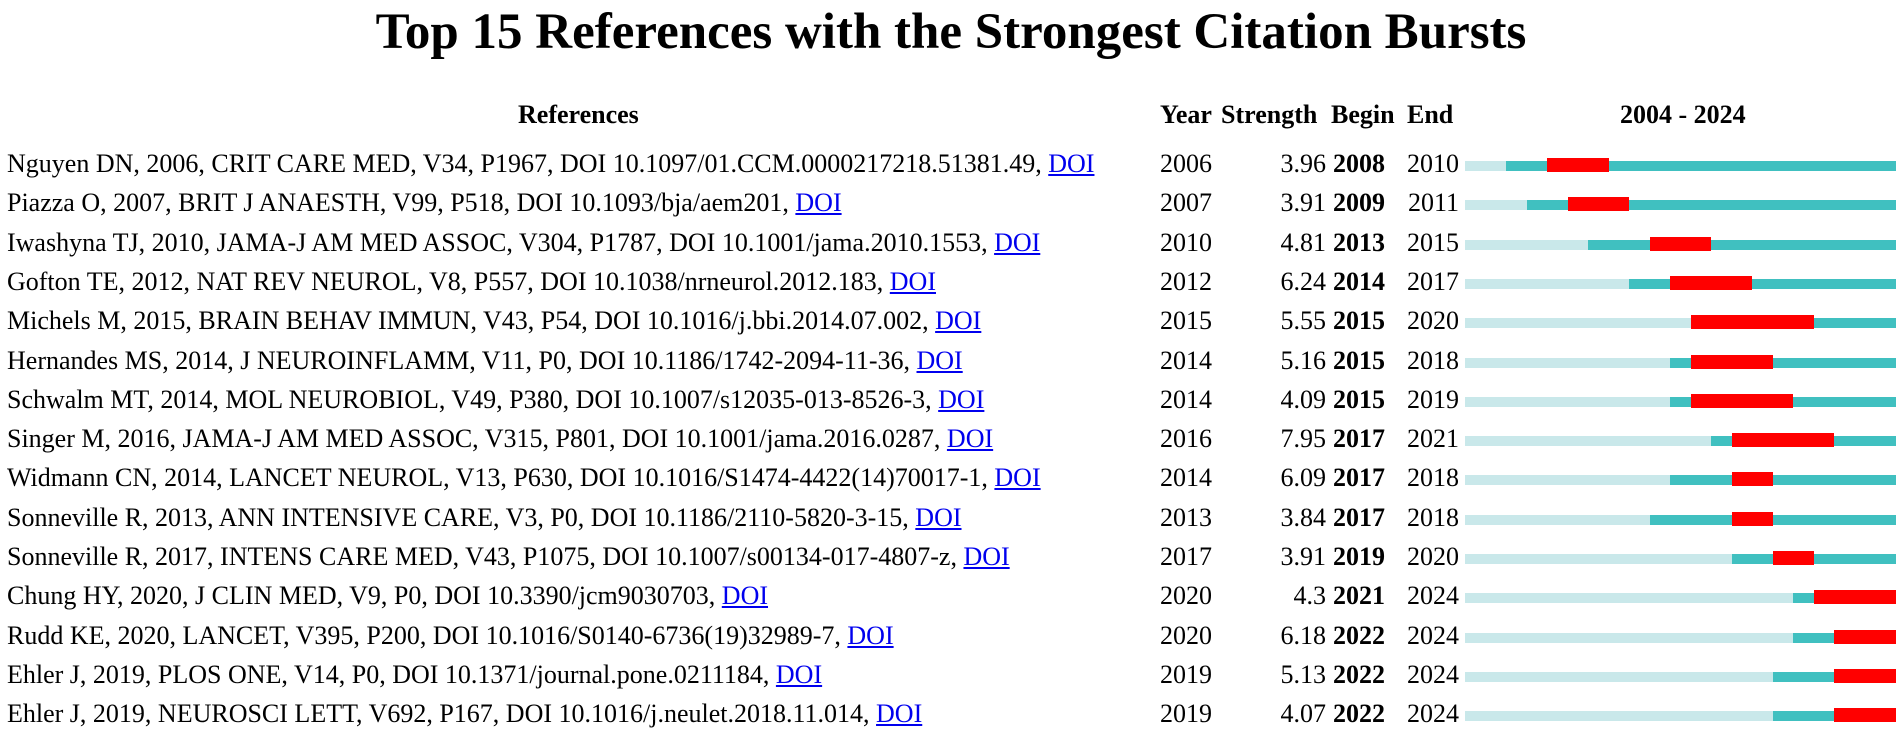 Image resolution: width=1902 pixels, height=733 pixels. I want to click on begin-cell: 2021, so click(1359, 596).